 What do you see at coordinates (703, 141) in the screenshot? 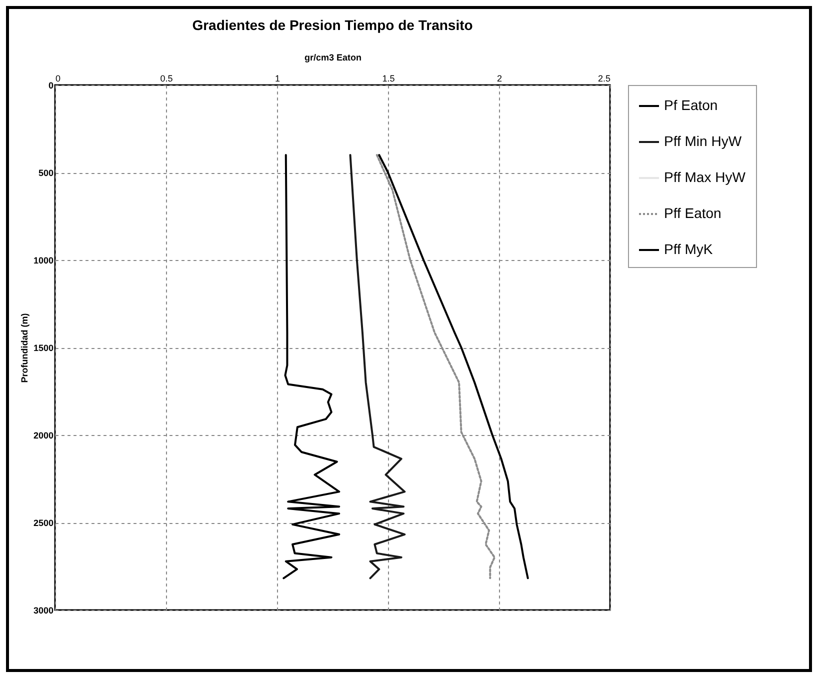
I see `legend-label: Pff Min HyW` at bounding box center [703, 141].